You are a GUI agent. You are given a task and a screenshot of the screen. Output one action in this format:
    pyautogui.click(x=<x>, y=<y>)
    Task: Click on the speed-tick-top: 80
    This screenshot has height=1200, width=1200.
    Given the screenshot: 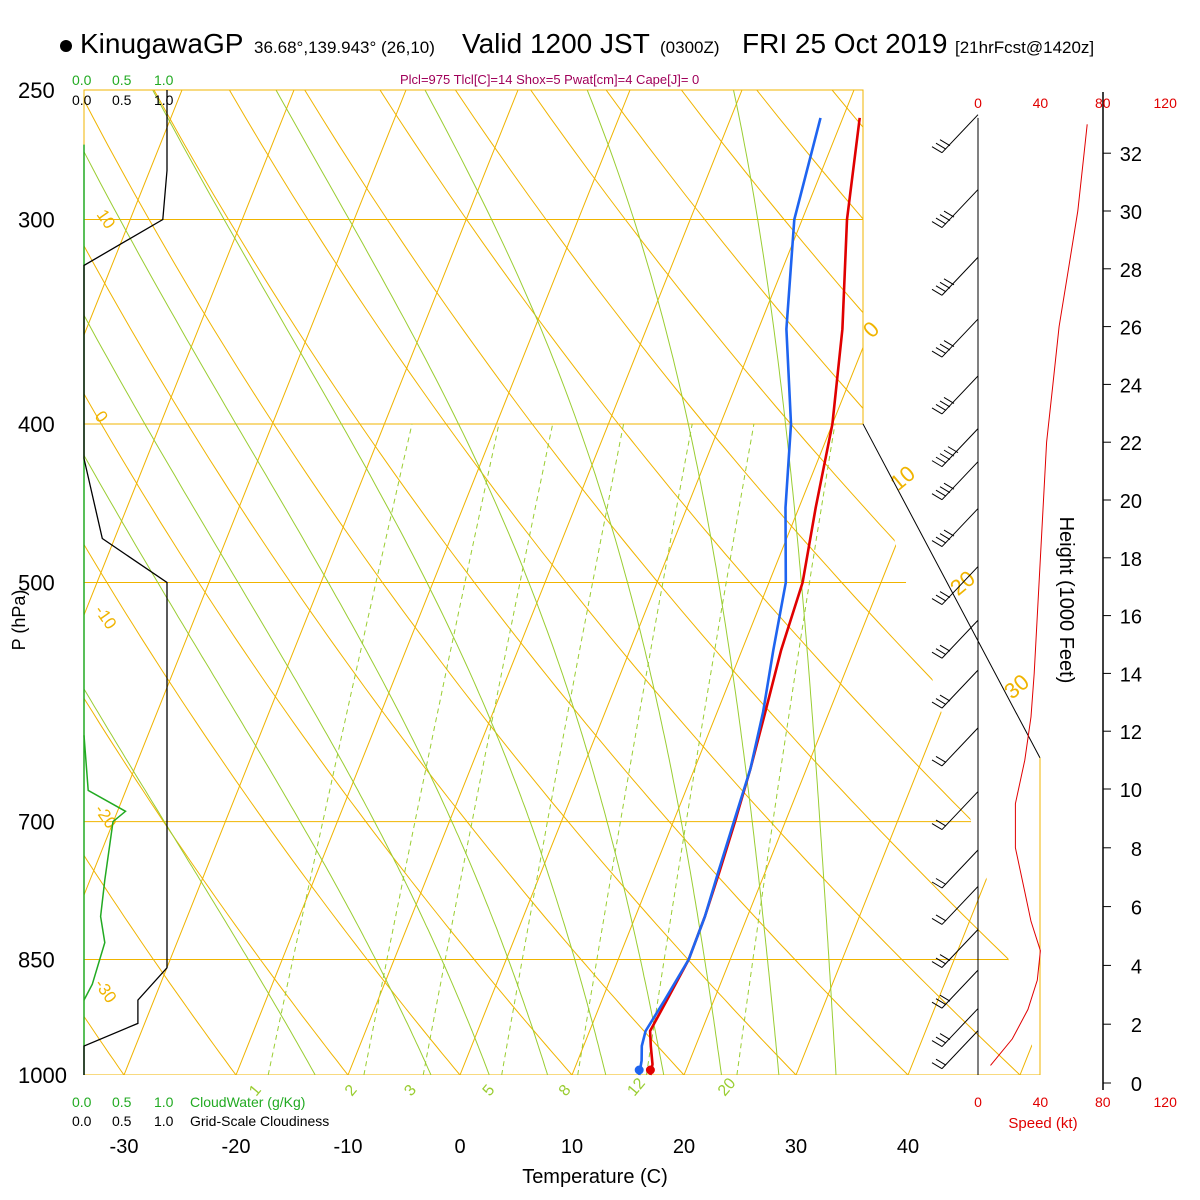 What is the action you would take?
    pyautogui.click(x=1103, y=103)
    